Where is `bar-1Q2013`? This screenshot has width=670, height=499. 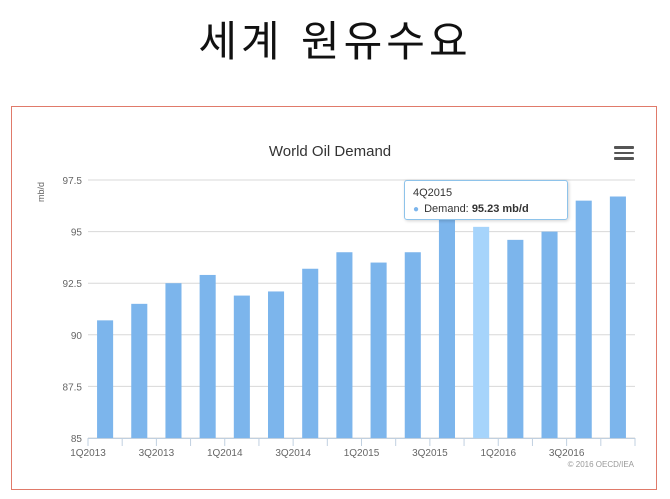 bar-1Q2013 is located at coordinates (105, 379).